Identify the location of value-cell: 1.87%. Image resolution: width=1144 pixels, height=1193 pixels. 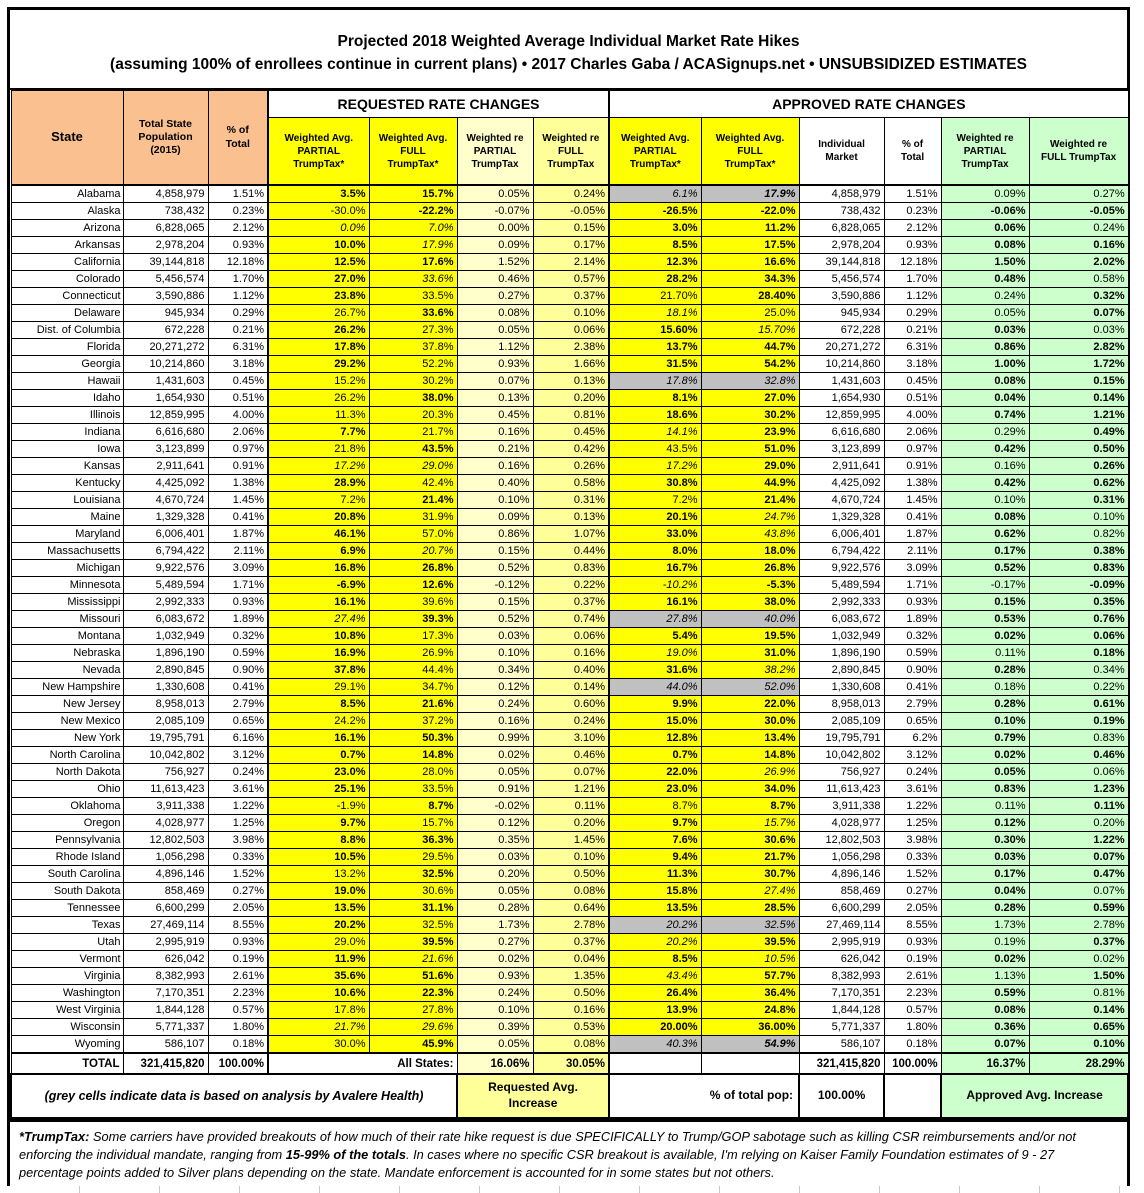
(238, 534).